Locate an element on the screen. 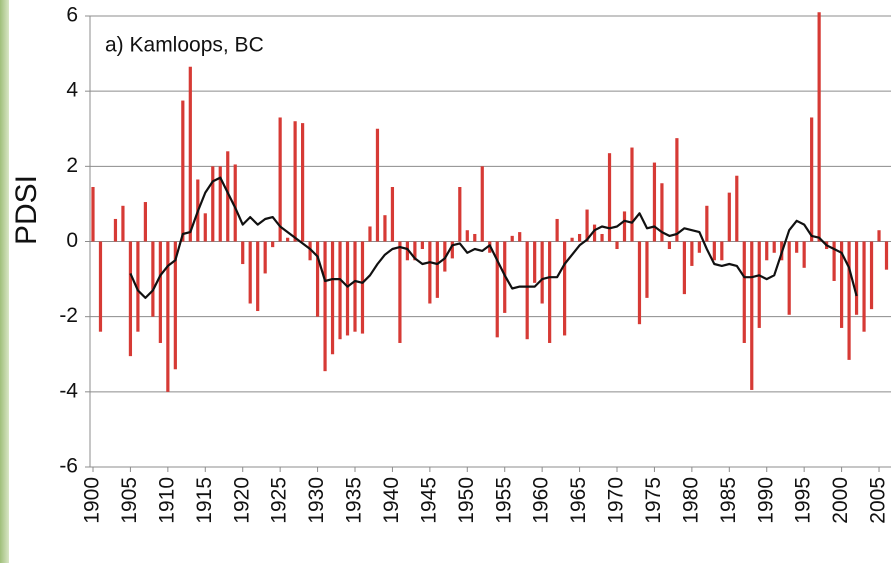 The image size is (891, 563). x-tick-label: 1910 is located at coordinates (166, 500).